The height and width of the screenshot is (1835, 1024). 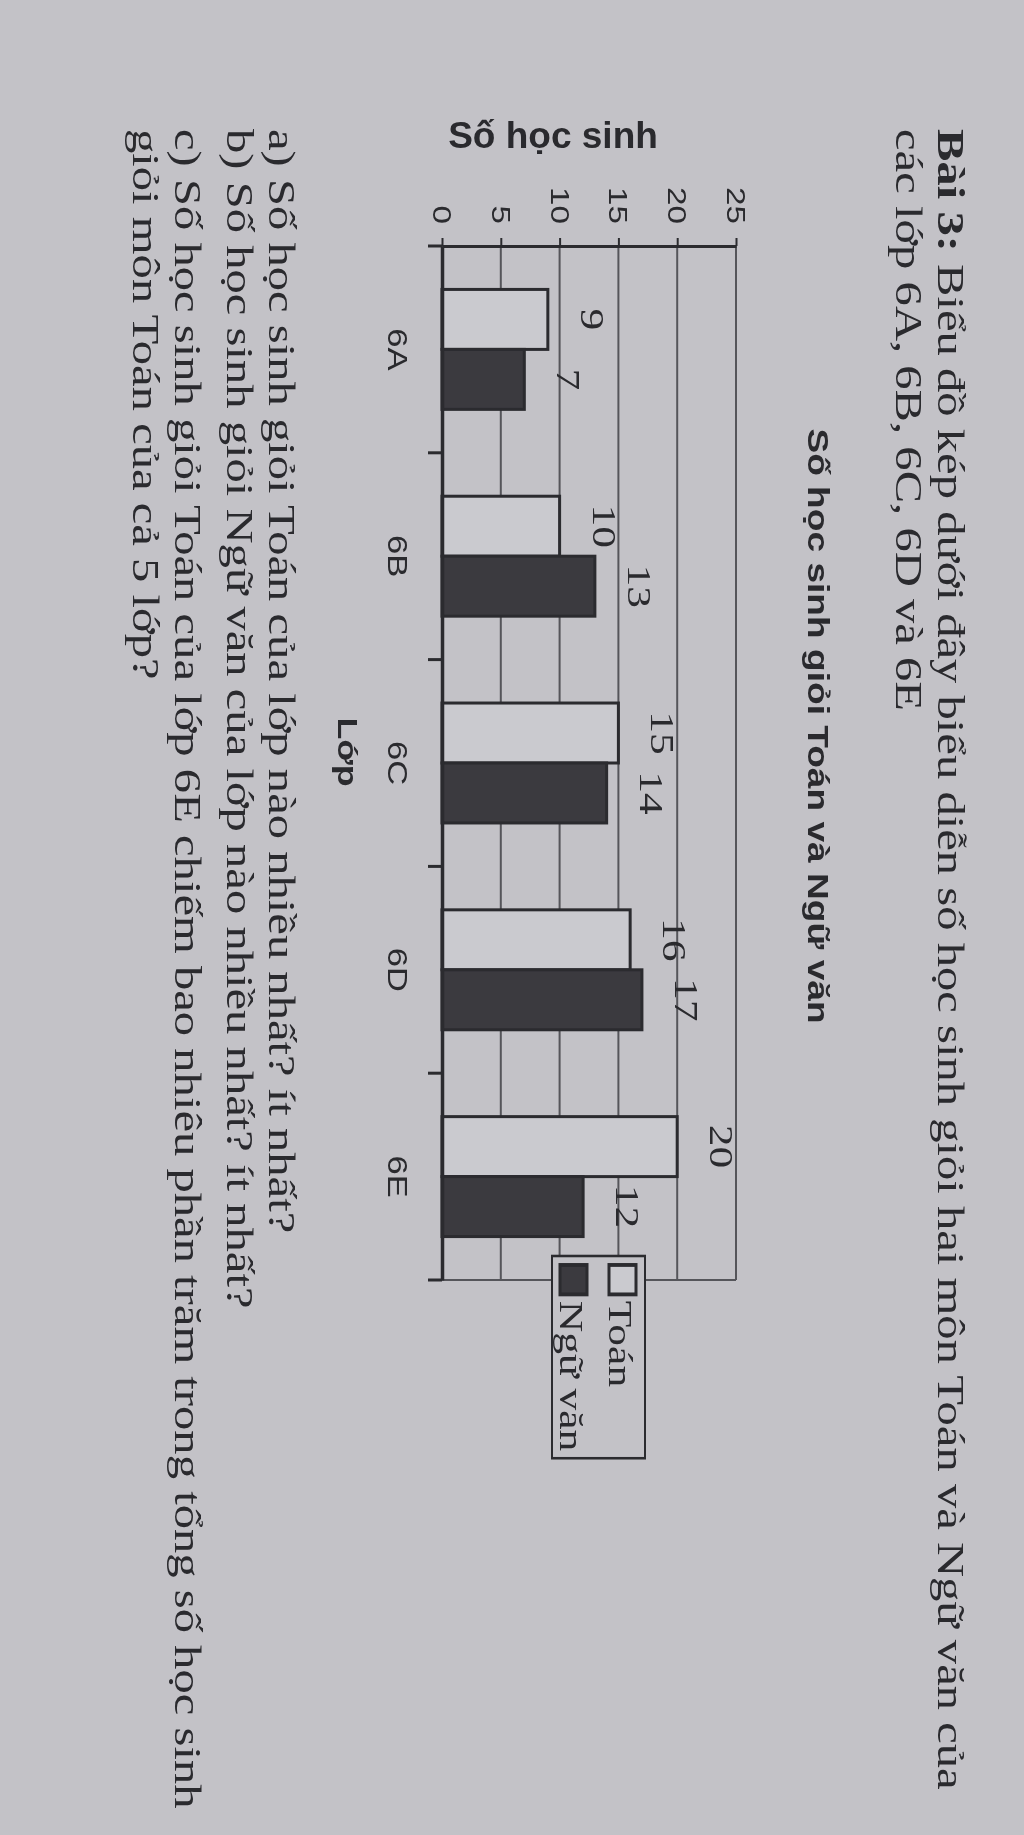 What do you see at coordinates (397, 969) in the screenshot?
I see `y-tick-label: 6D` at bounding box center [397, 969].